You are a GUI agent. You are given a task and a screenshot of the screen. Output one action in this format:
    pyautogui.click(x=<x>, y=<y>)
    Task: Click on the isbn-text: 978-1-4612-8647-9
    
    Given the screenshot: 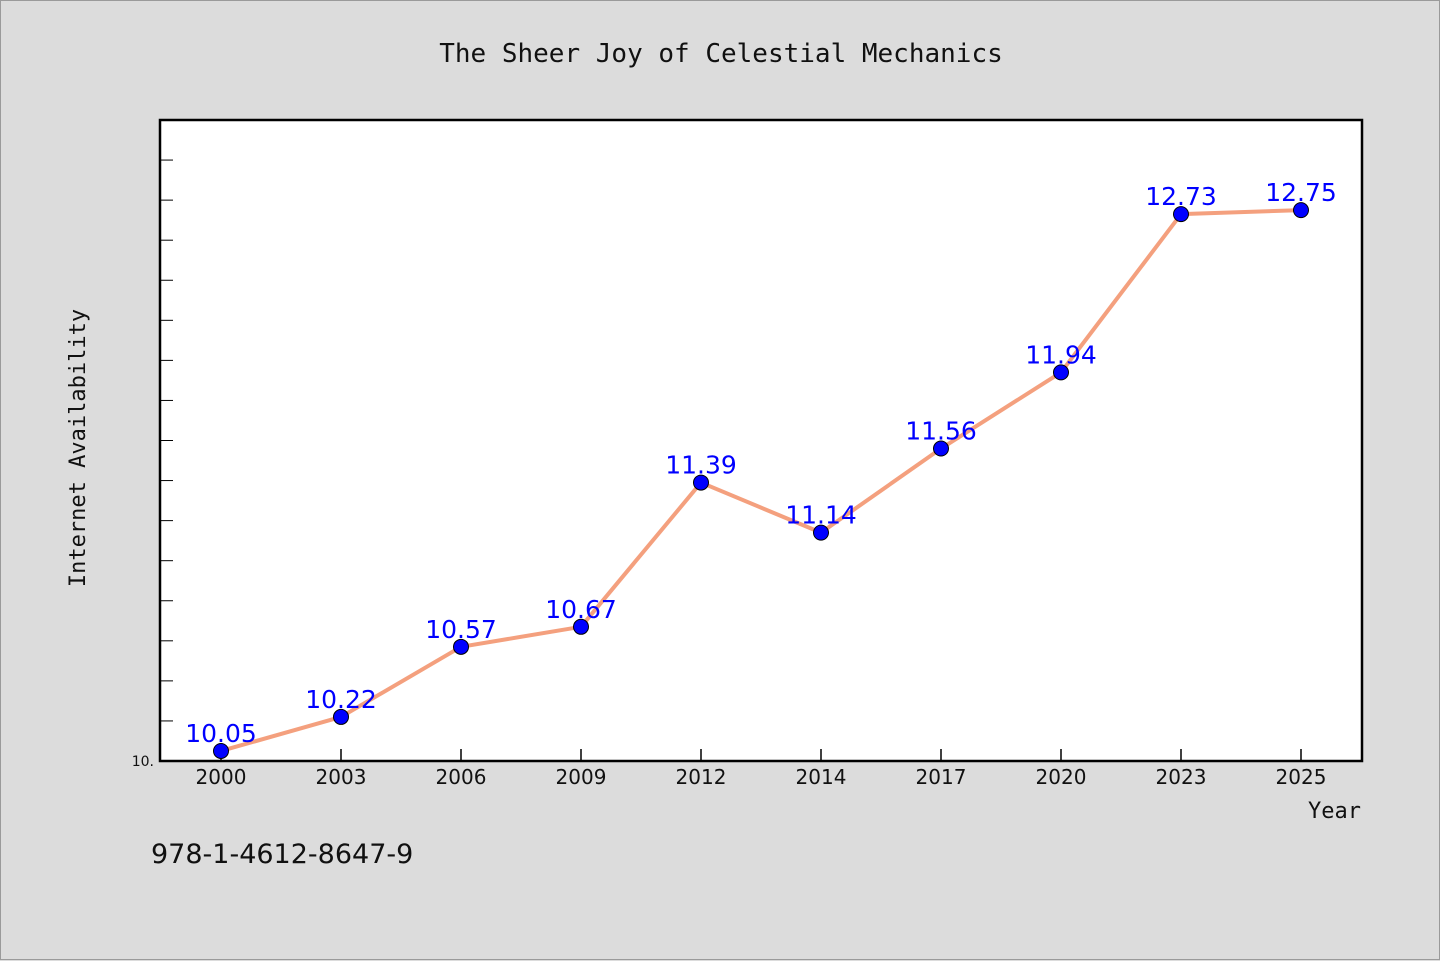 What is the action you would take?
    pyautogui.click(x=282, y=854)
    